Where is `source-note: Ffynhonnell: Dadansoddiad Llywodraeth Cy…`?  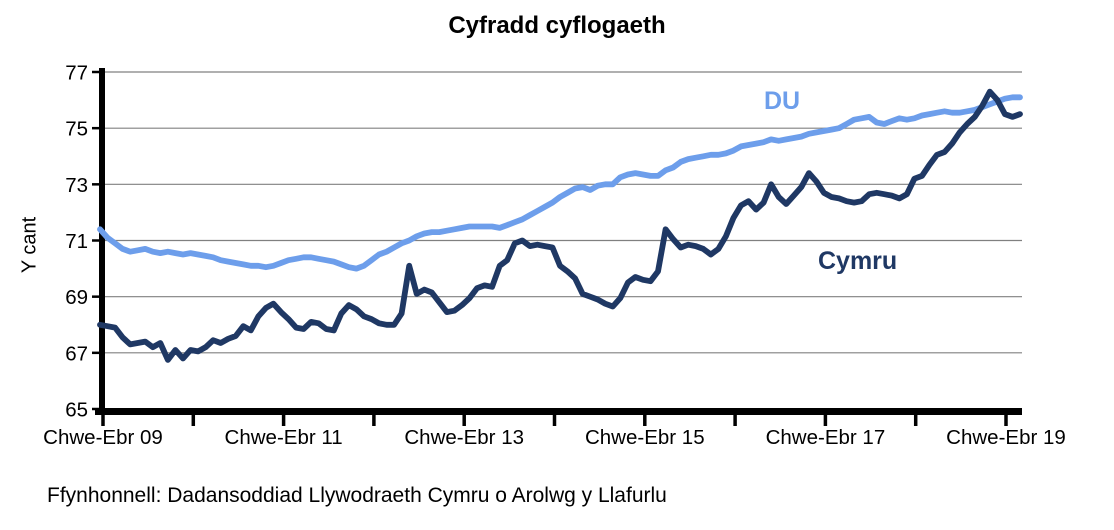
source-note: Ffynhonnell: Dadansoddiad Llywodraeth Cy… is located at coordinates (357, 495).